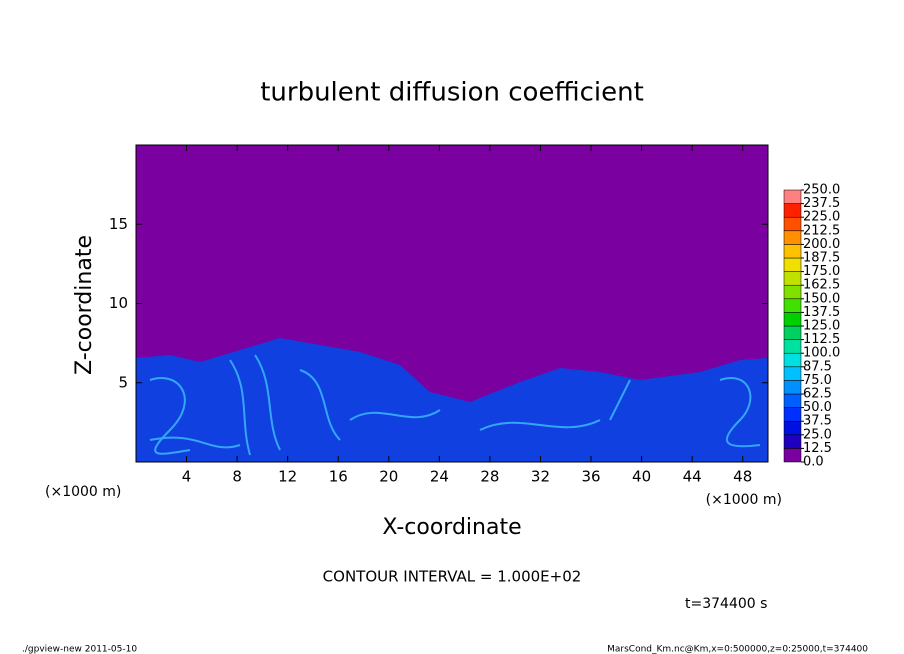 This screenshot has height=654, width=904. Describe the element at coordinates (821, 312) in the screenshot. I see `colorbar-label: 137.5` at that location.